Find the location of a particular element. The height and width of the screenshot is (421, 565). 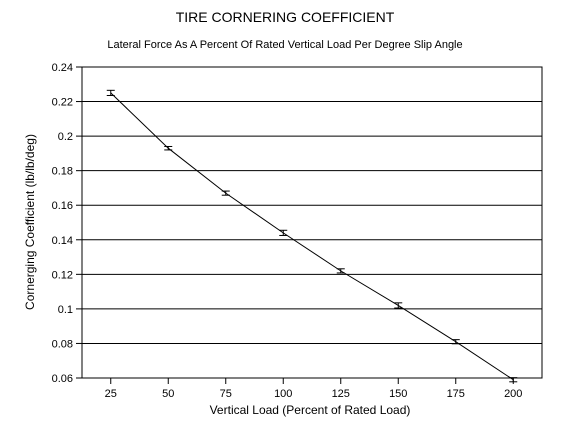

x-tick-label: 125 is located at coordinates (341, 394).